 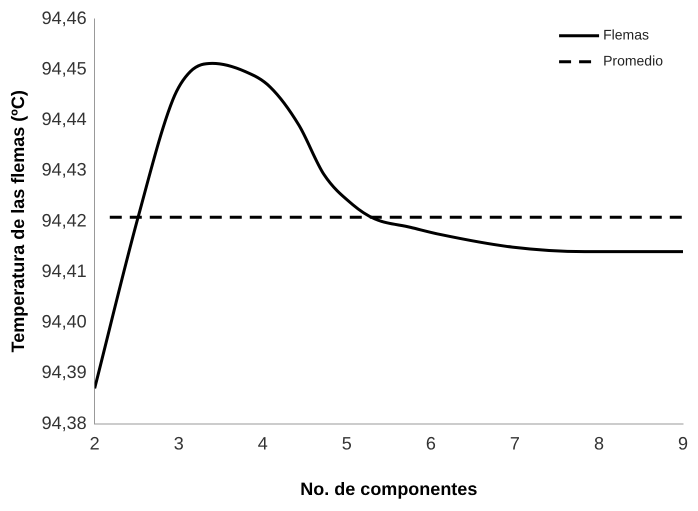 What do you see at coordinates (18, 221) in the screenshot?
I see `y-axis-title: Temperatura de las flemas (ºC)` at bounding box center [18, 221].